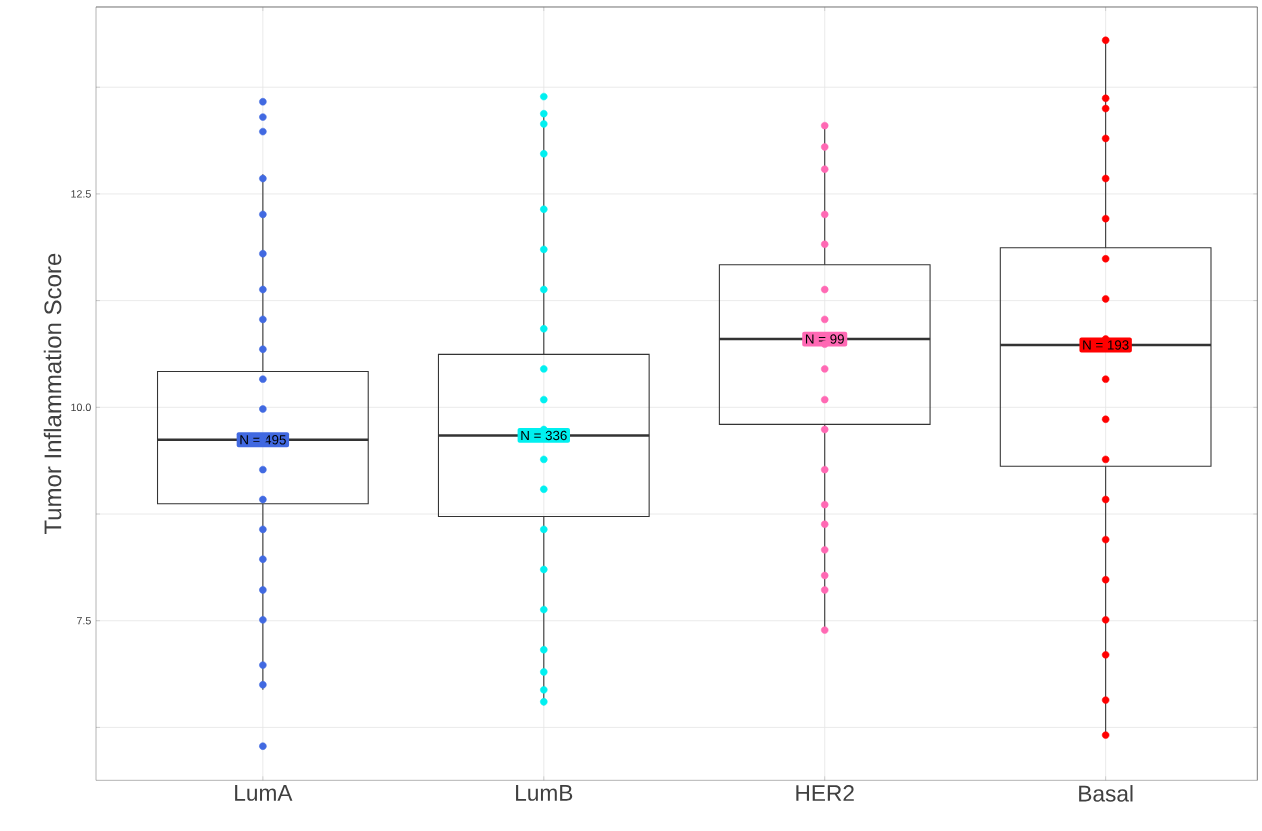 The height and width of the screenshot is (831, 1262). I want to click on y-tick-label: 10.0, so click(81, 407).